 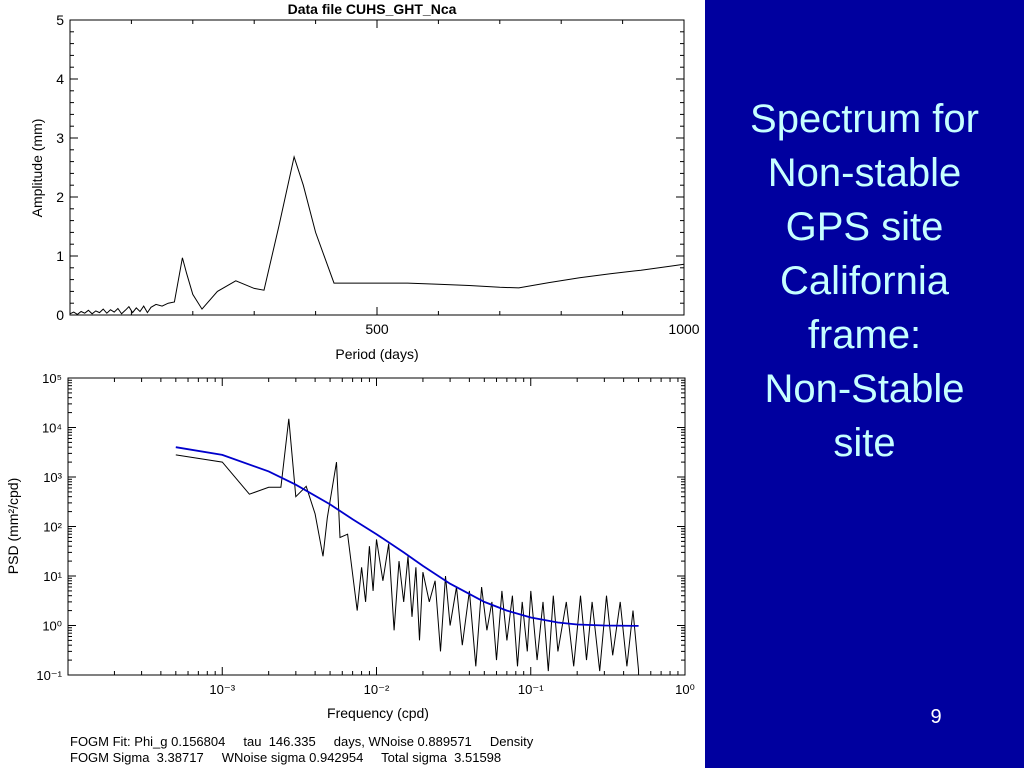 What do you see at coordinates (60, 20) in the screenshot?
I see `amplitude-y-tick-label: 5` at bounding box center [60, 20].